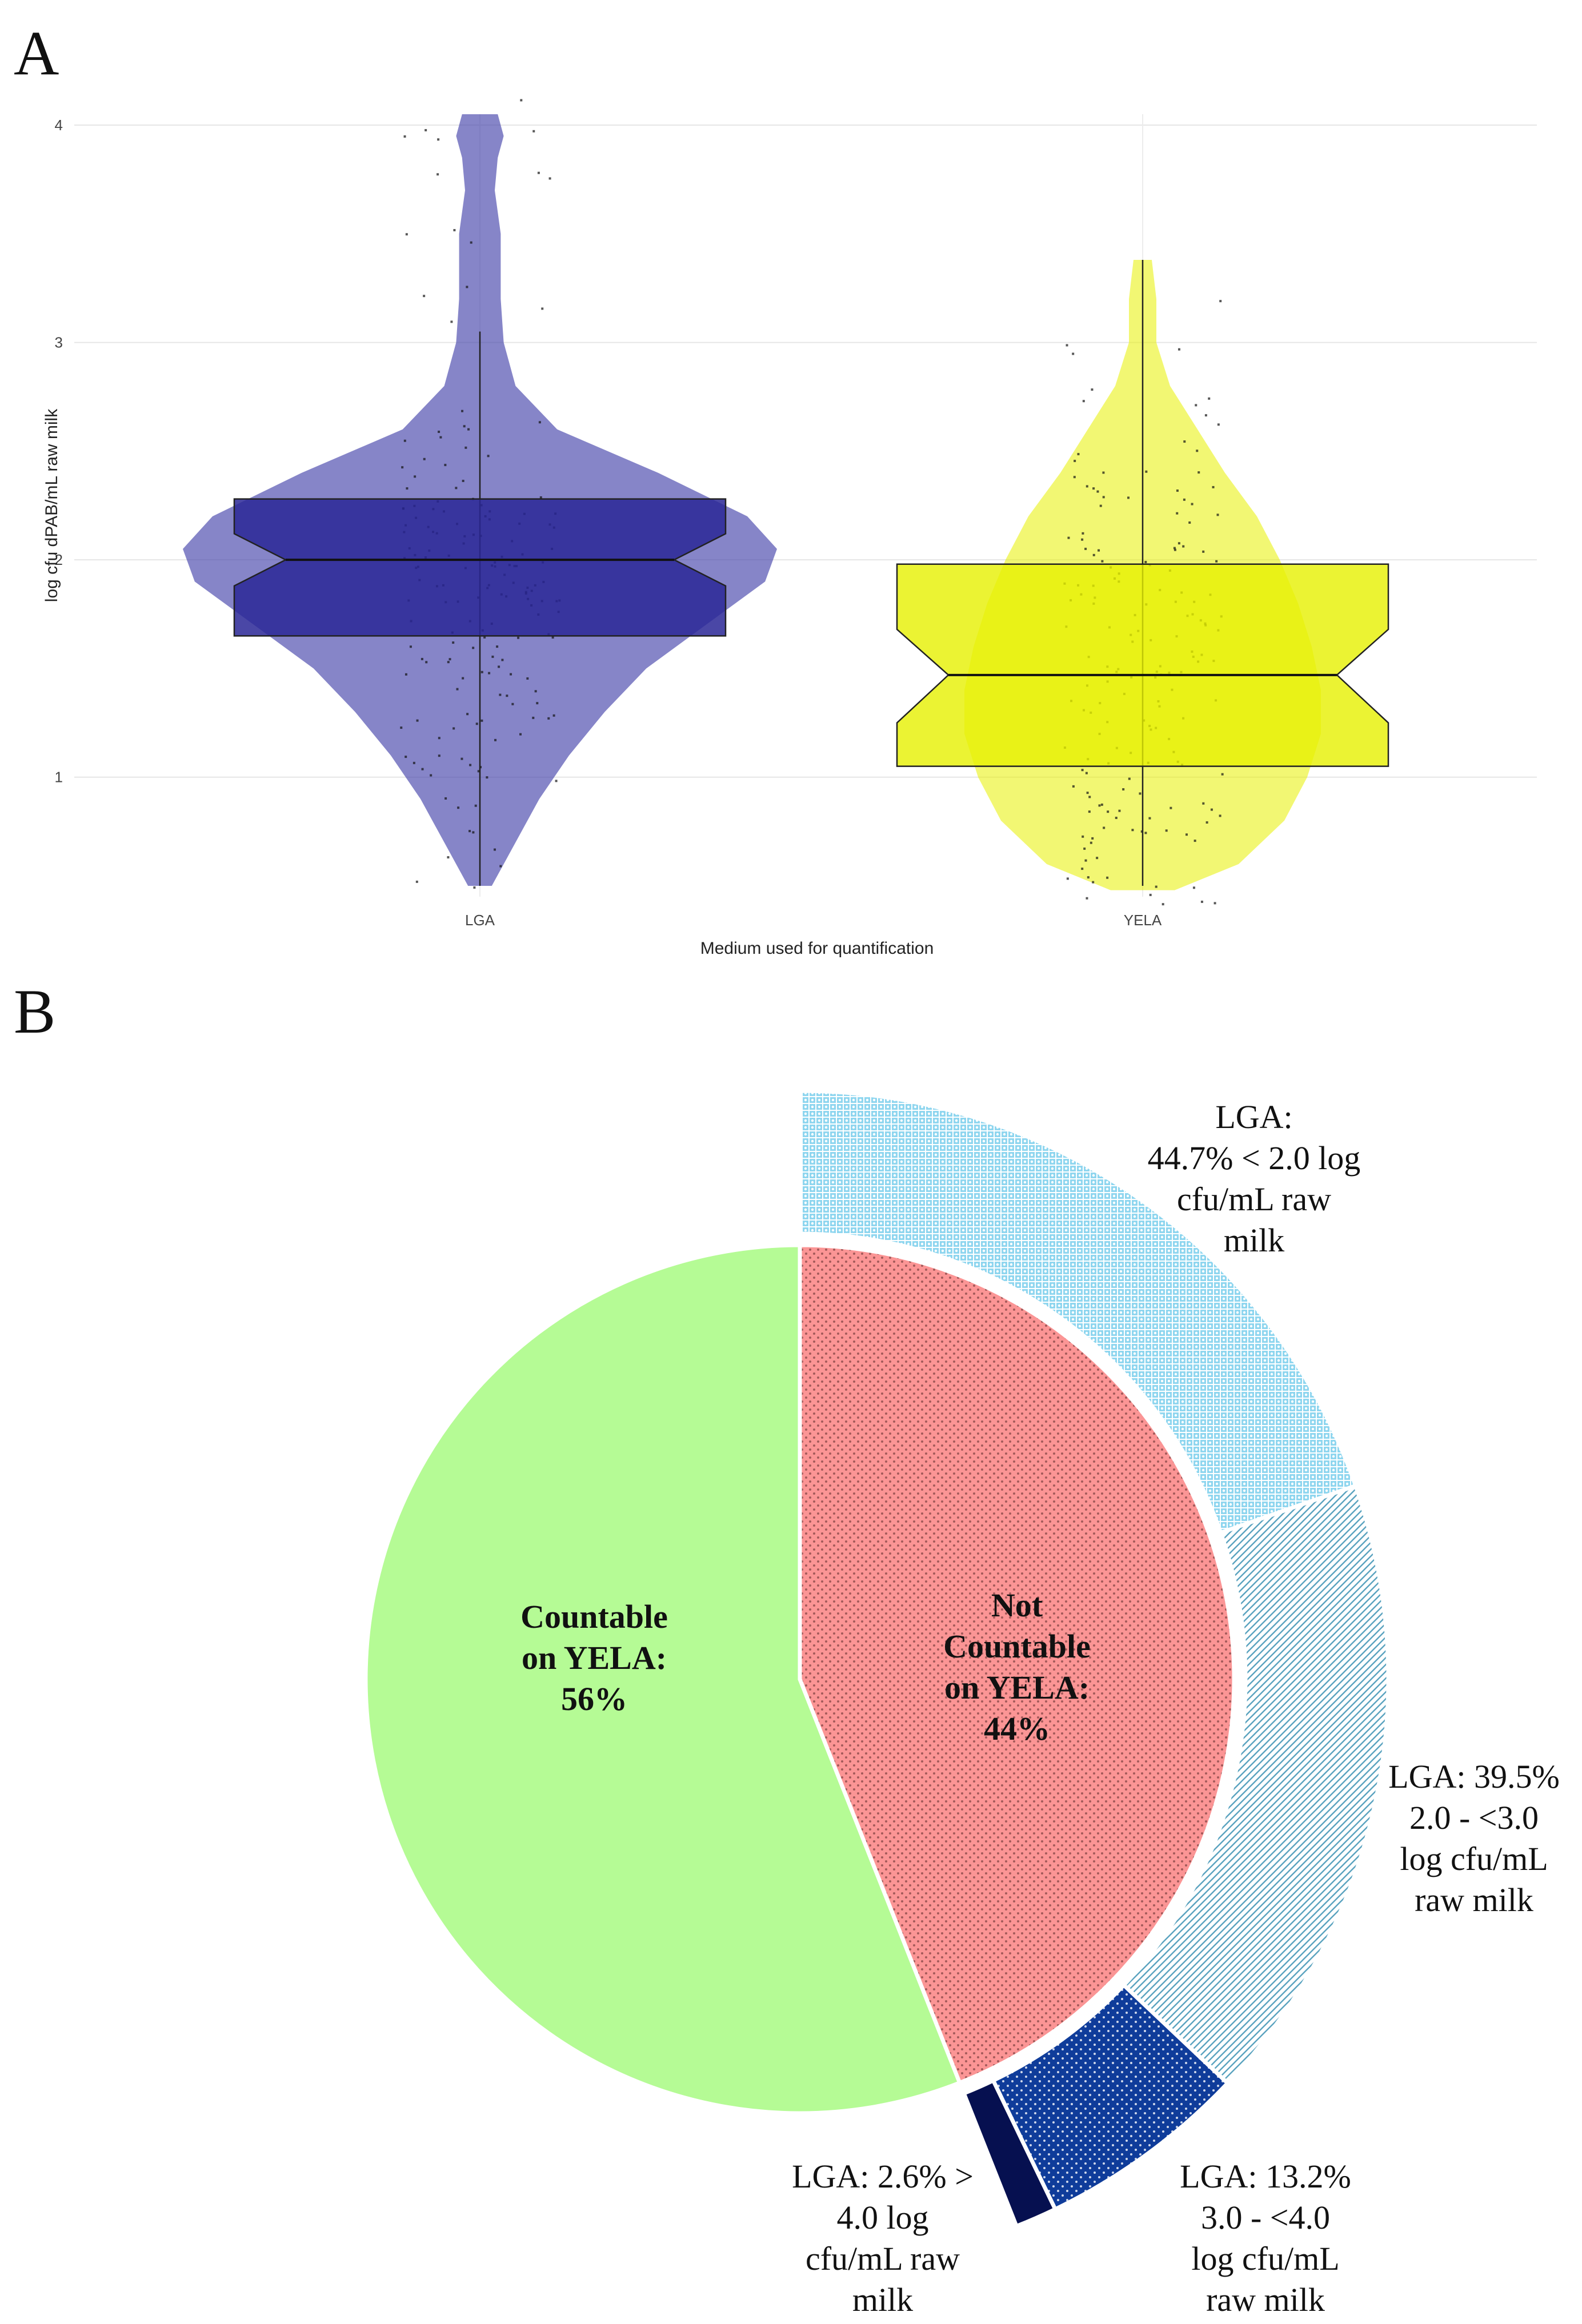 Image resolution: width=1582 pixels, height=2324 pixels. I want to click on panel-a-letter: A, so click(36, 53).